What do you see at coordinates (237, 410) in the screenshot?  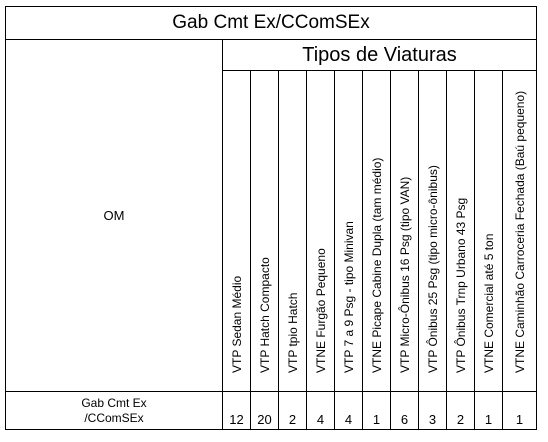 I see `table-cell: 12` at bounding box center [237, 410].